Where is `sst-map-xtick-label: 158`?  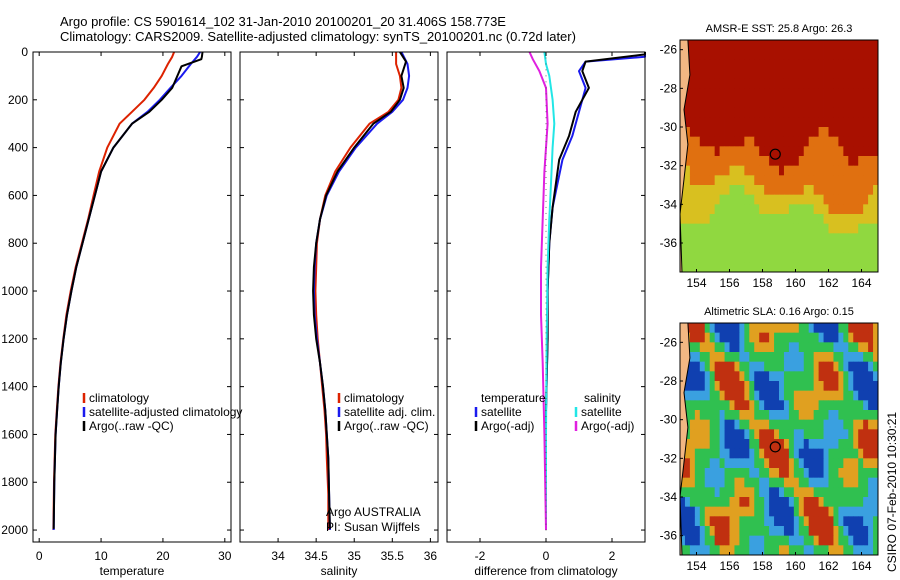
sst-map-xtick-label: 158 is located at coordinates (762, 283).